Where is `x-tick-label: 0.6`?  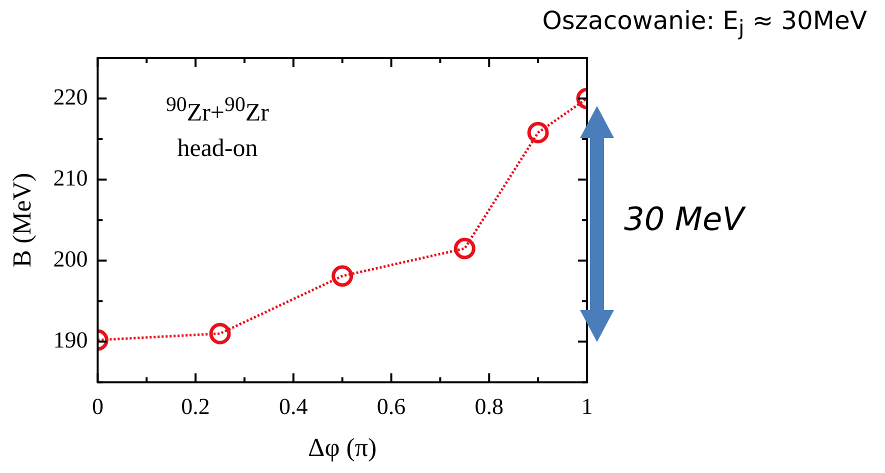 x-tick-label: 0.6 is located at coordinates (391, 407).